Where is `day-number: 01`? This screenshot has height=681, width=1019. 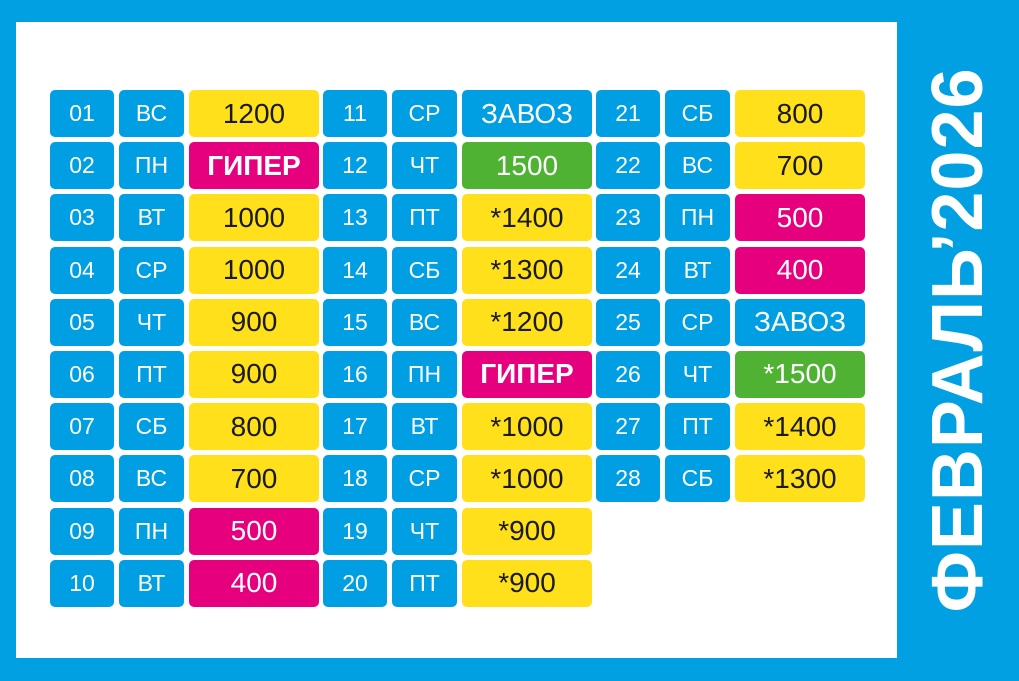 day-number: 01 is located at coordinates (82, 113).